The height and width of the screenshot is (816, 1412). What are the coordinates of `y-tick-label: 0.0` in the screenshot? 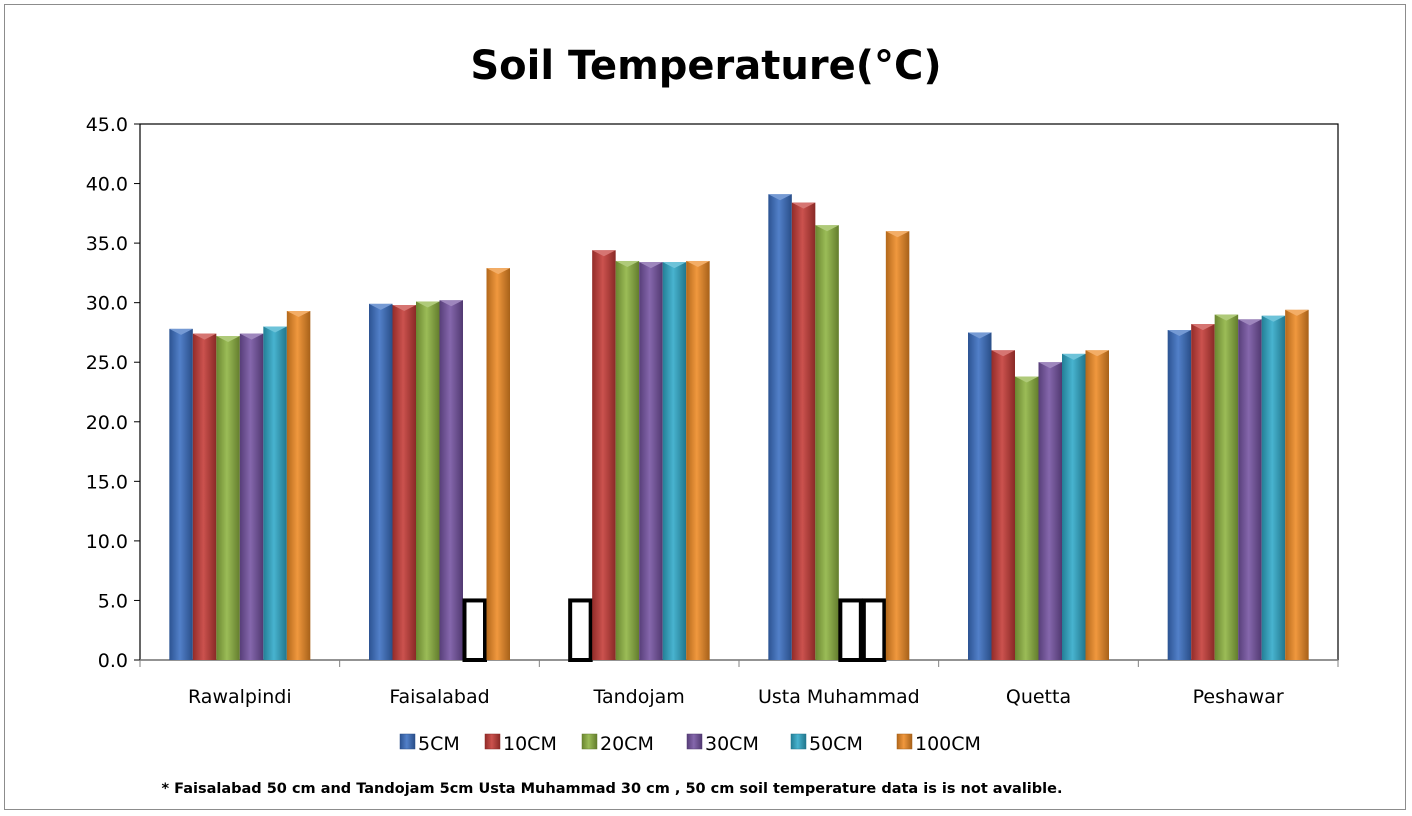 It's located at (113, 661).